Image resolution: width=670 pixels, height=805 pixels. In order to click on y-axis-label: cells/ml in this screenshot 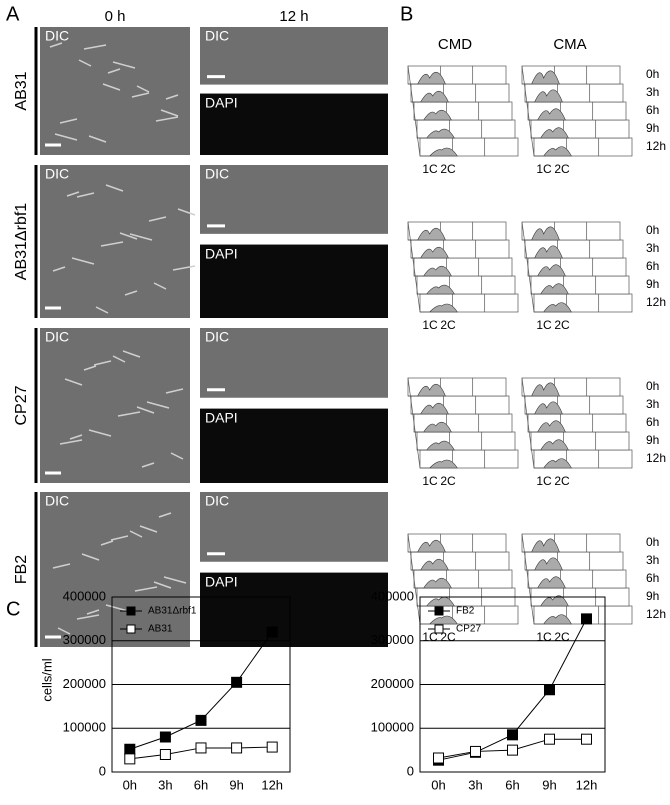, I will do `click(46, 679)`.